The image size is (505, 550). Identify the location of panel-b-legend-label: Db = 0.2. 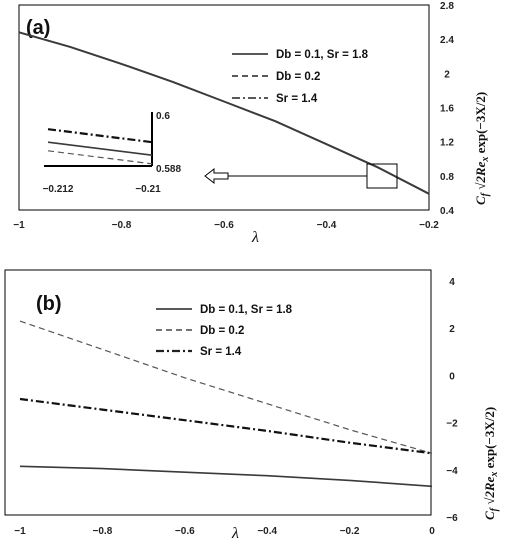
(222, 331).